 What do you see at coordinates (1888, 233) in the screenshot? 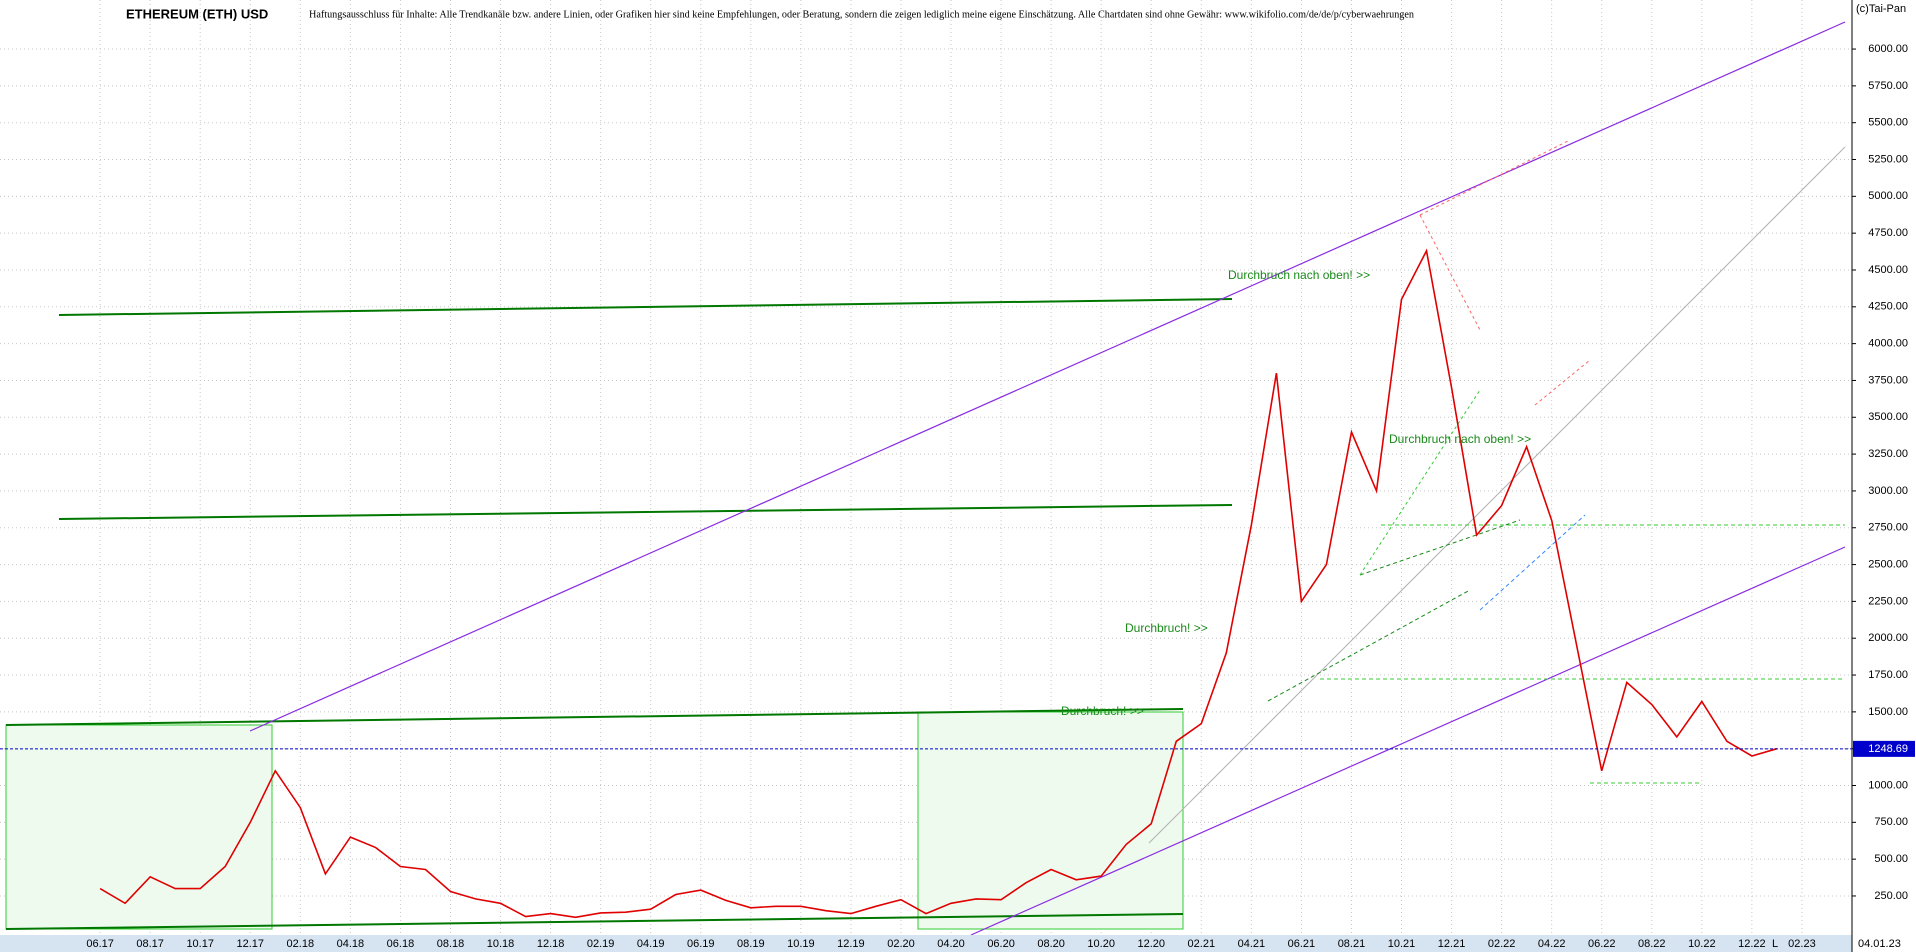
I see `y-tick-label: 4750.00` at bounding box center [1888, 233].